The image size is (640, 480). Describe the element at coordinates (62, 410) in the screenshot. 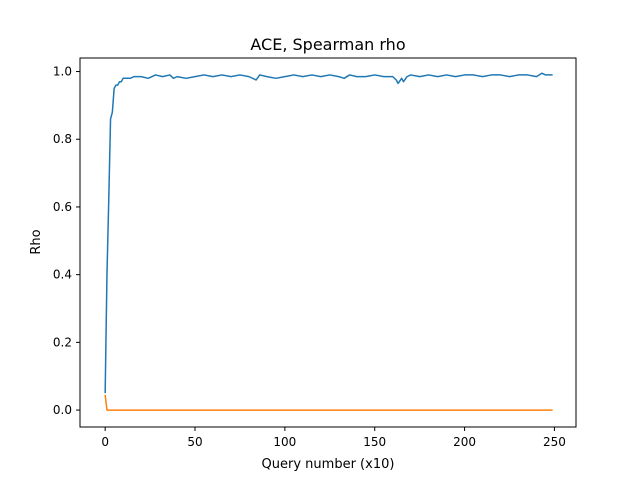

I see `y-tick-label: 0.0` at that location.